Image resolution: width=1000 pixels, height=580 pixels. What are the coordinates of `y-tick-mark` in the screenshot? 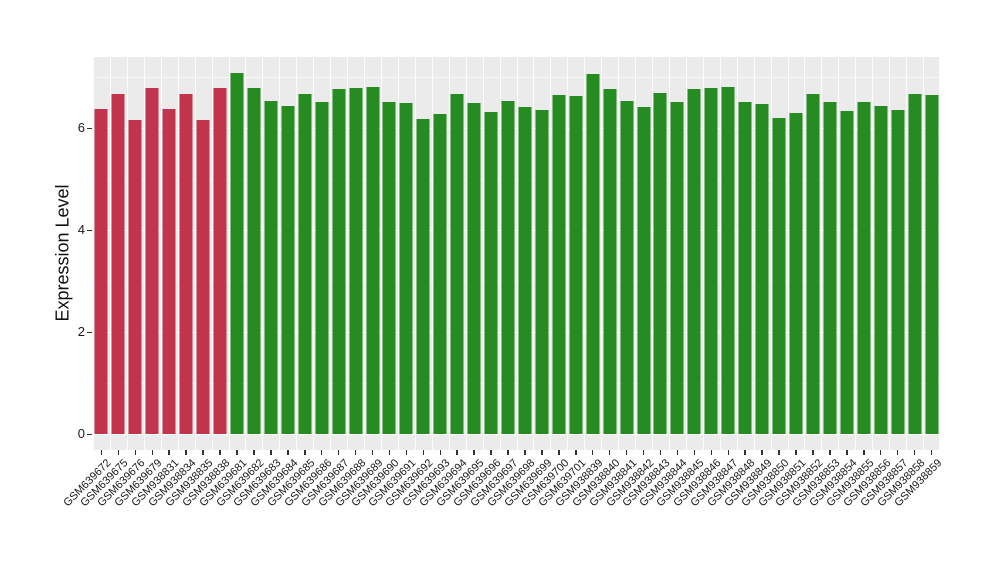 It's located at (89, 434).